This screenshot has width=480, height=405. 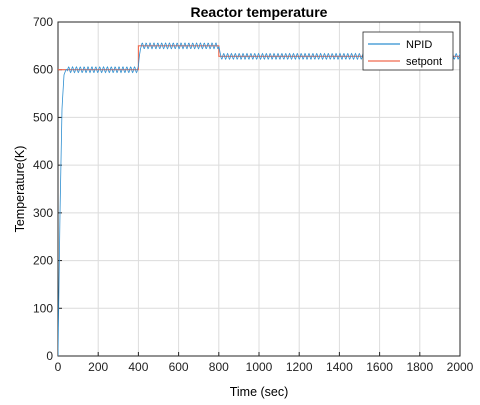 I want to click on x-axis: 0 200 400 600 800 1000 1200 1400 1600 1800 2000, so click(x=264, y=363).